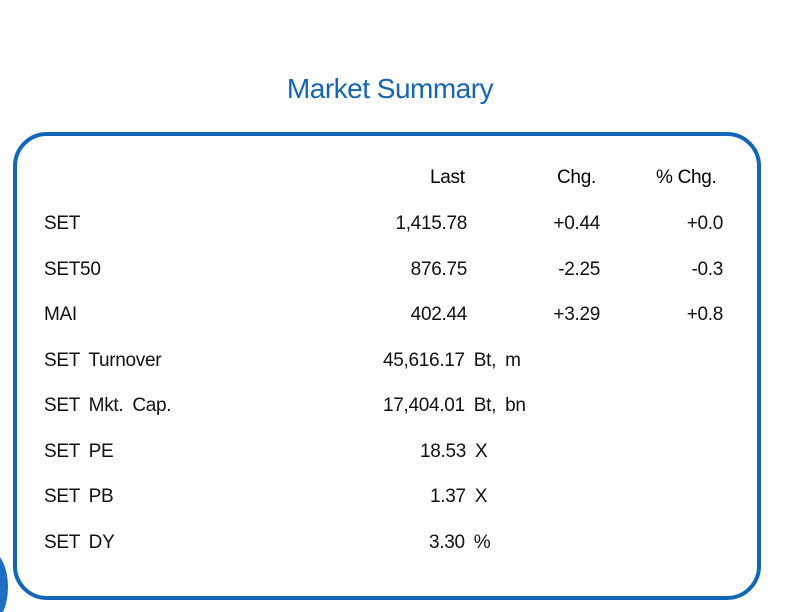 Image resolution: width=792 pixels, height=612 pixels. What do you see at coordinates (108, 405) in the screenshot?
I see `stat-name: SET Mkt. Cap.` at bounding box center [108, 405].